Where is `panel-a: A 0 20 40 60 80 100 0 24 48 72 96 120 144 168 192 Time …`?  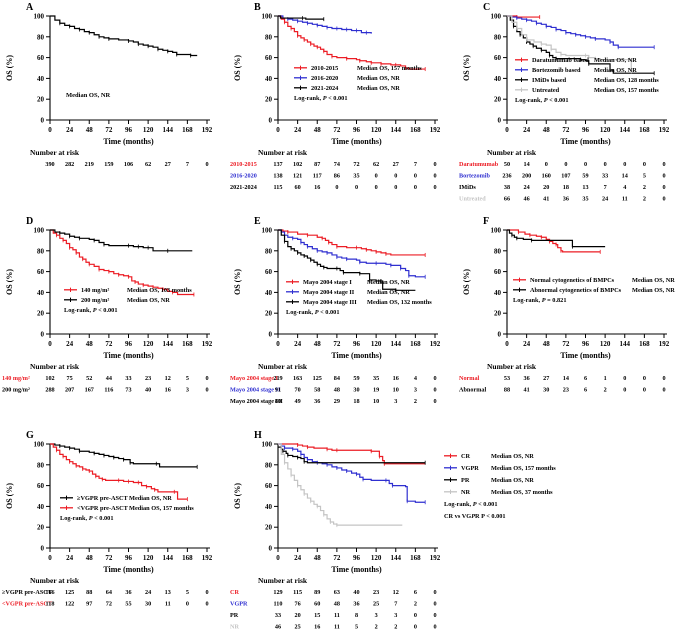 panel-a: A 0 20 40 60 80 100 0 24 48 72 96 120 144 168 192 Time … is located at coordinates (114, 102).